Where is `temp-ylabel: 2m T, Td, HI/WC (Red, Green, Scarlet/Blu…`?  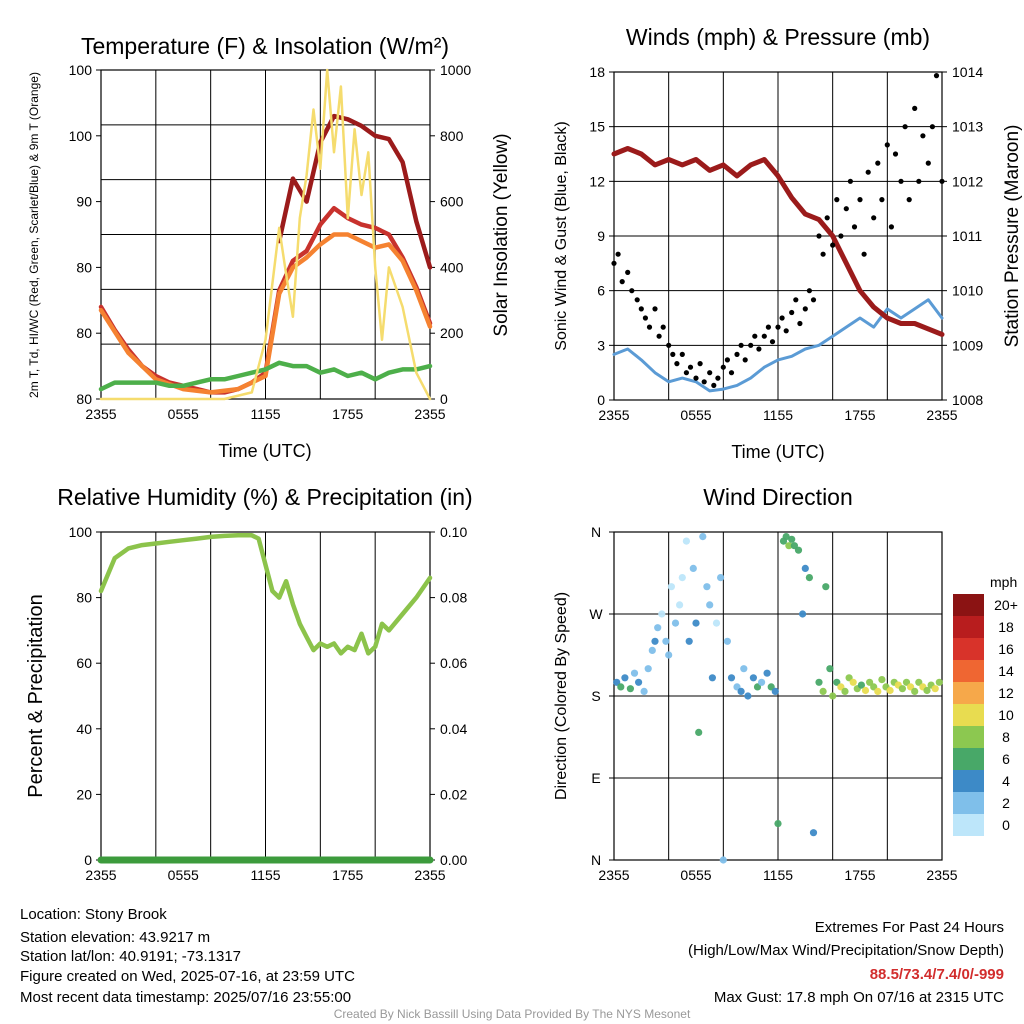 temp-ylabel: 2m T, Td, HI/WC (Red, Green, Scarlet/Blu… is located at coordinates (34, 235).